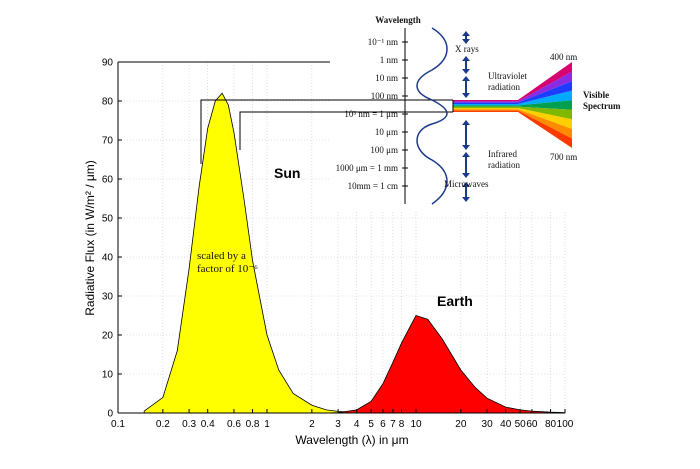  Describe the element at coordinates (466, 147) in the screenshot. I see `arrow-ir-top-head-down` at that location.